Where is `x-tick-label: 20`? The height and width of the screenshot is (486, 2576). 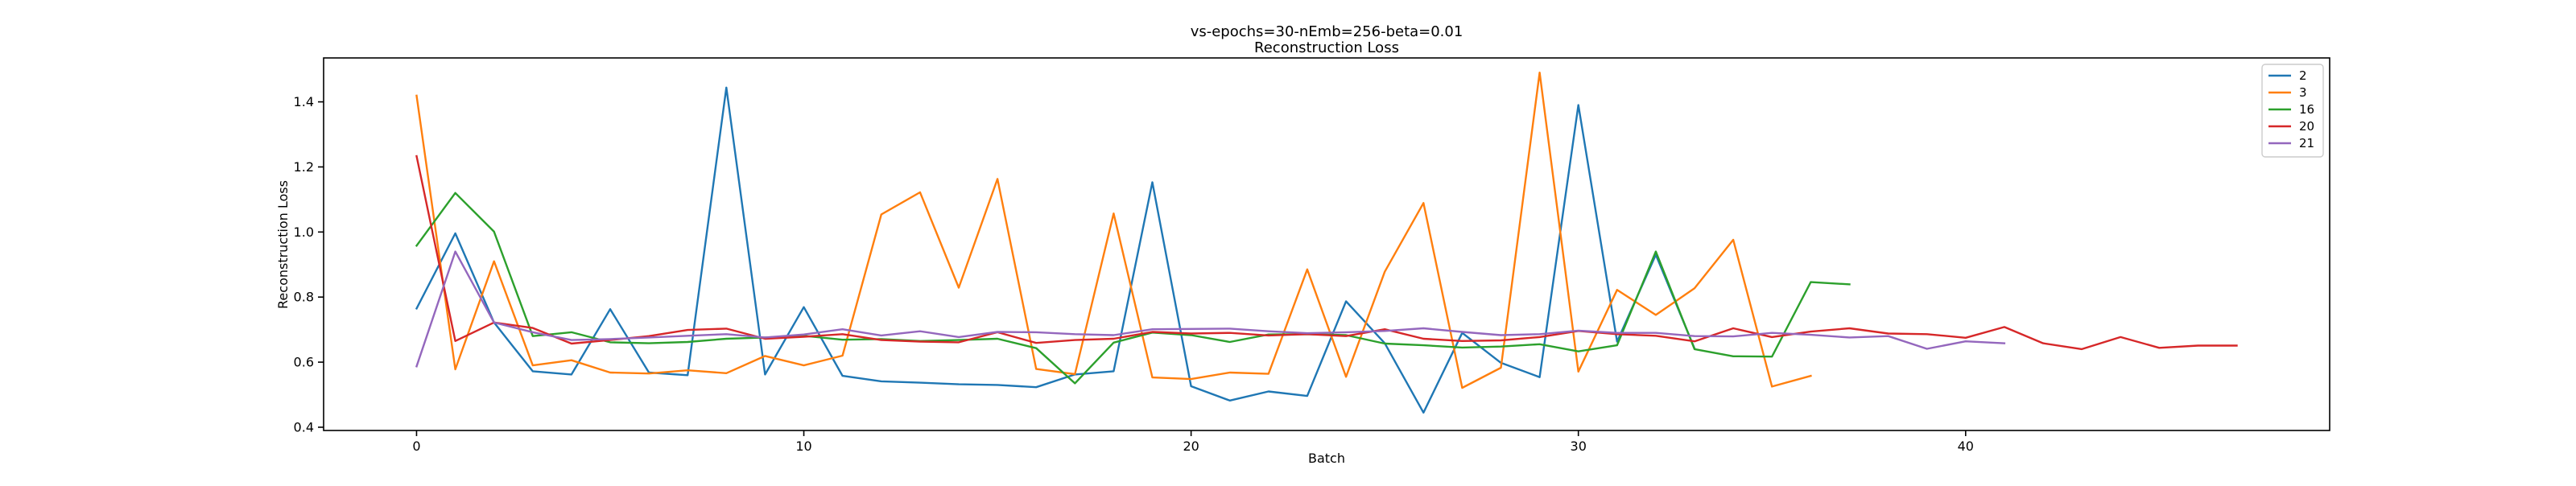 x-tick-label: 20 is located at coordinates (1191, 446).